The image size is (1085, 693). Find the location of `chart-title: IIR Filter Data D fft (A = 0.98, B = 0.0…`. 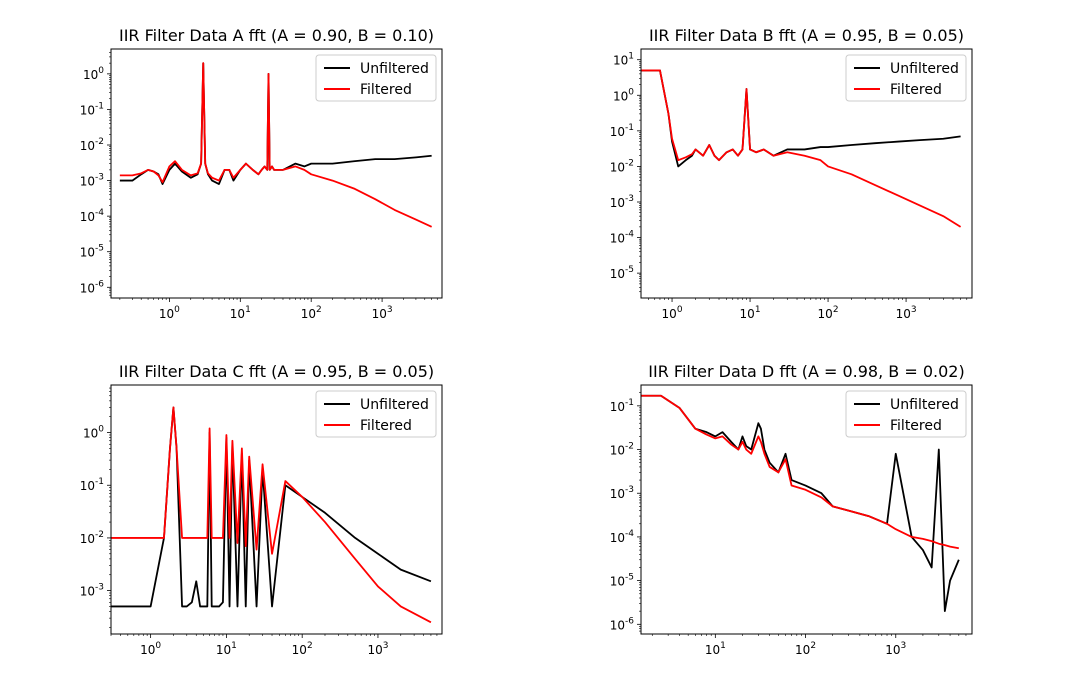

chart-title: IIR Filter Data D fft (A = 0.98, B = 0.0… is located at coordinates (806, 371).